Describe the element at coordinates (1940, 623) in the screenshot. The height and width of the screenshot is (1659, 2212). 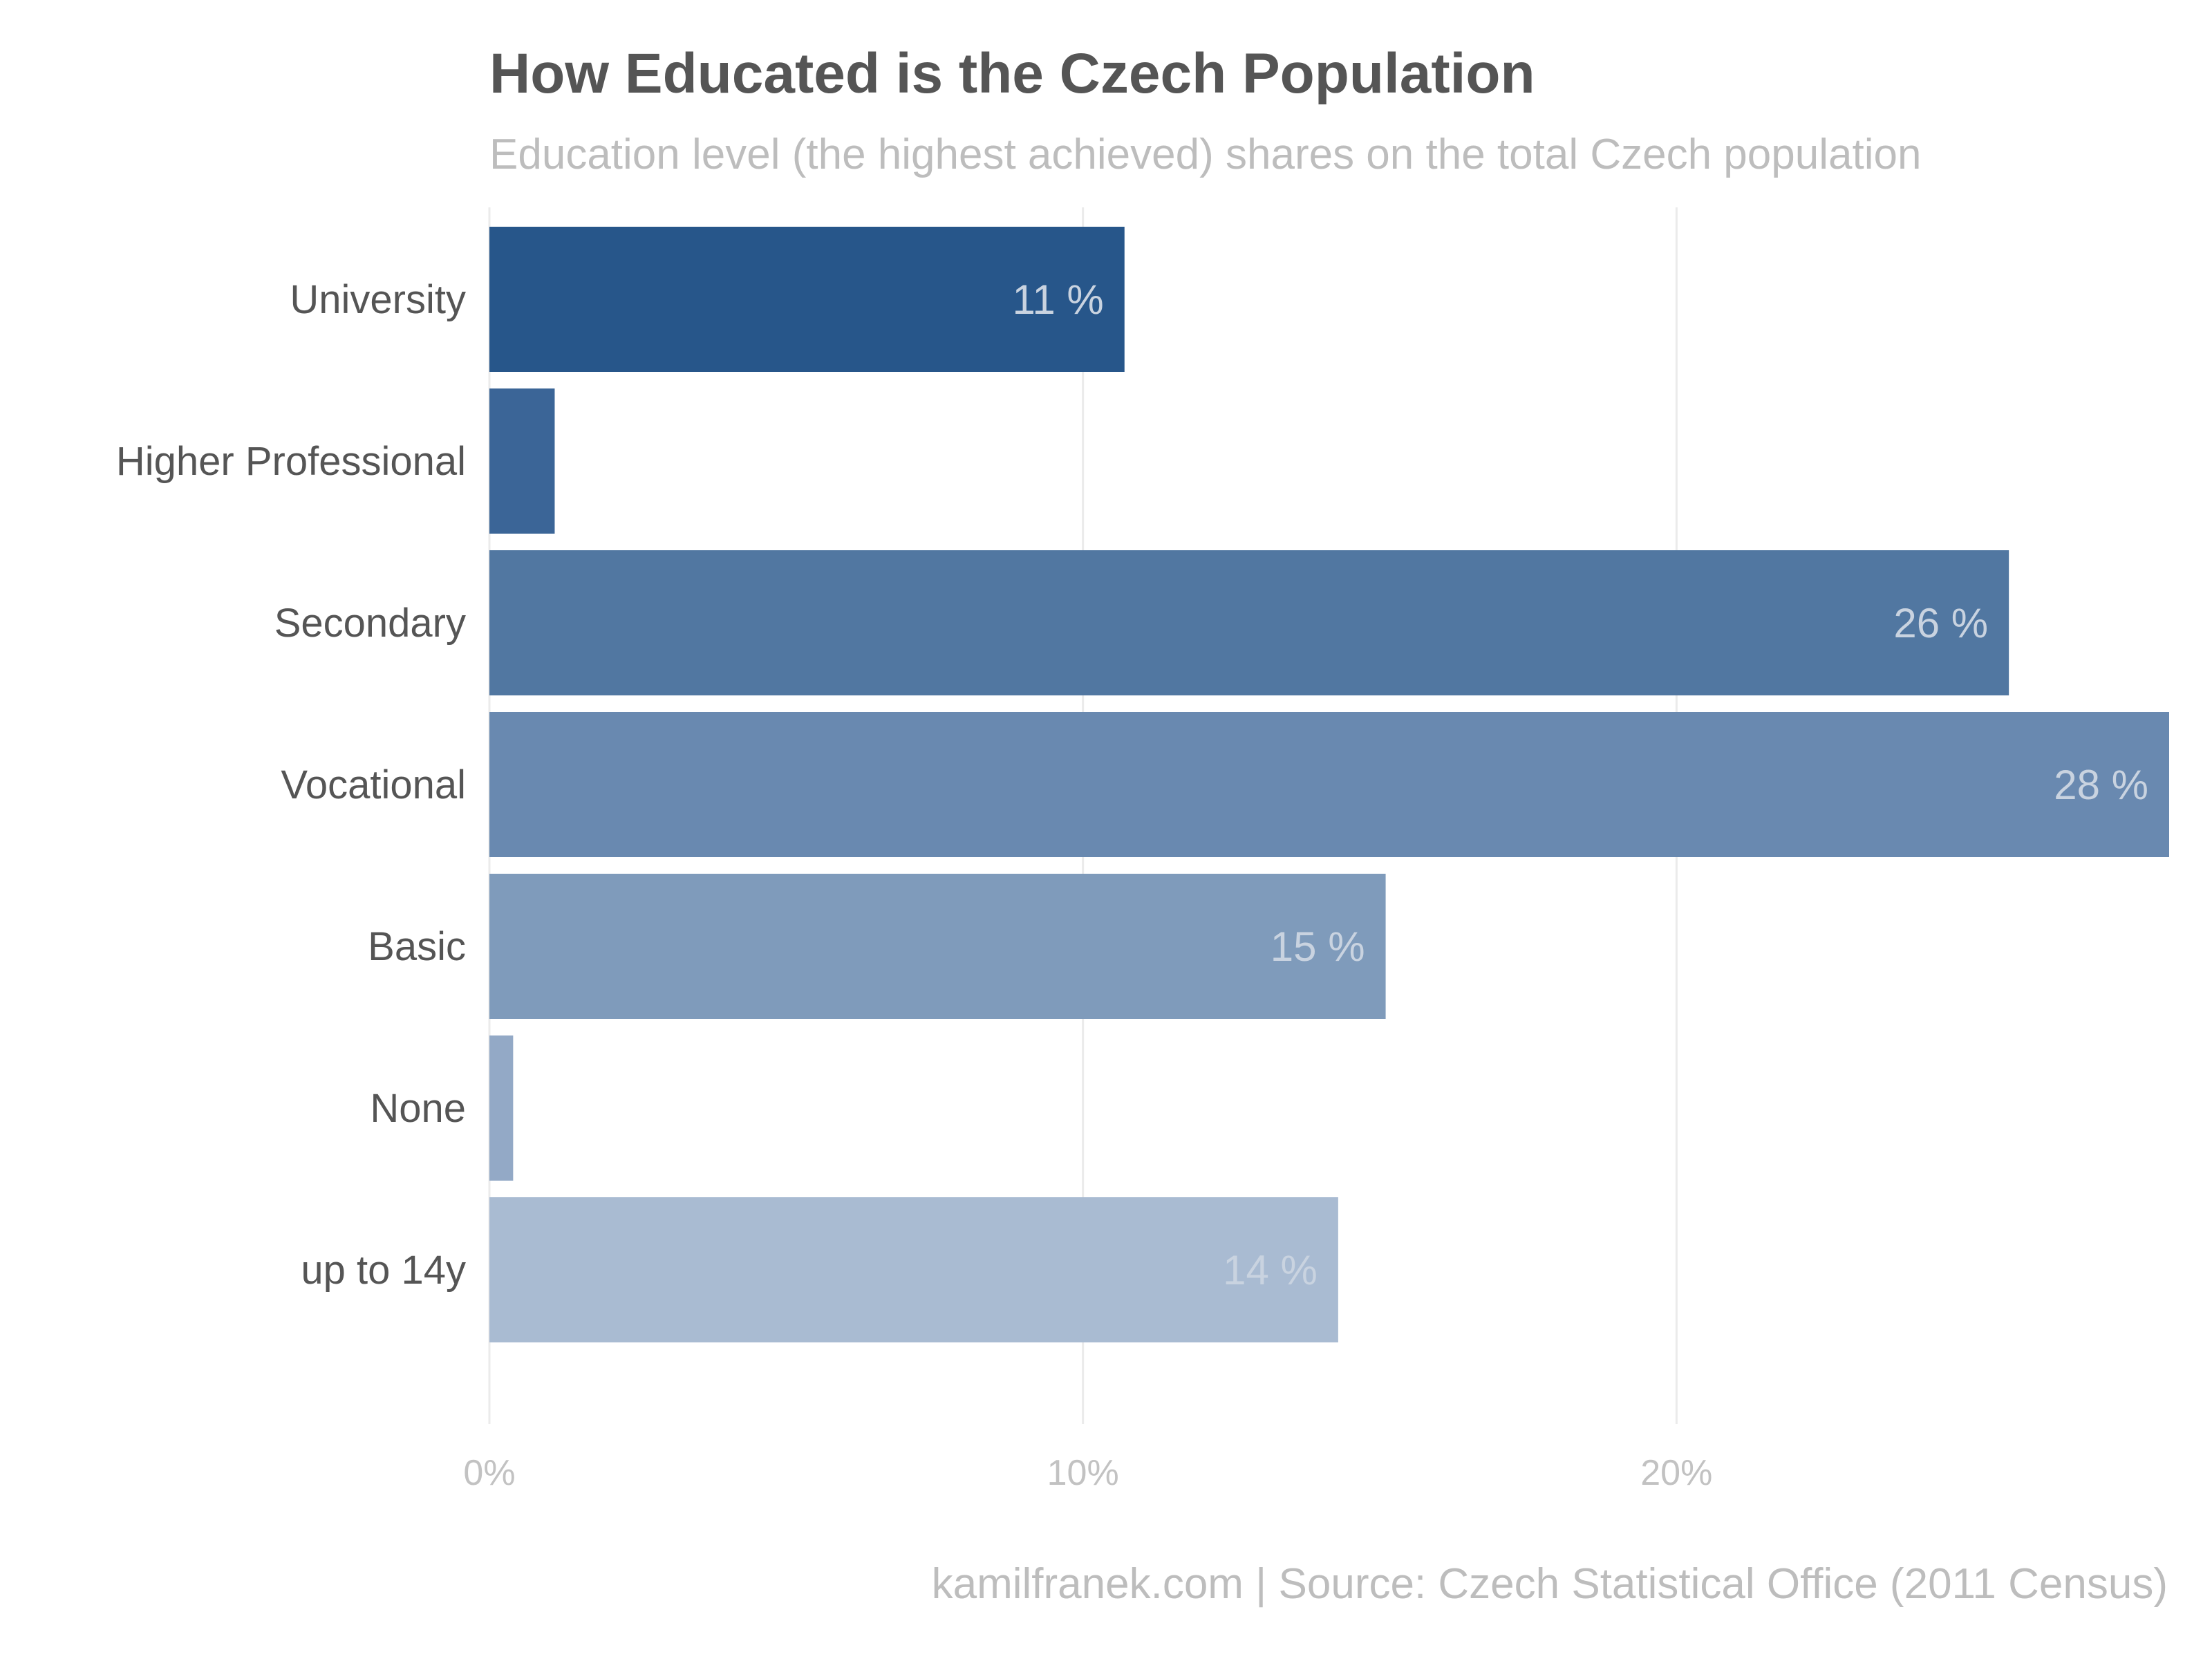
I see `data-label: 26 %` at that location.